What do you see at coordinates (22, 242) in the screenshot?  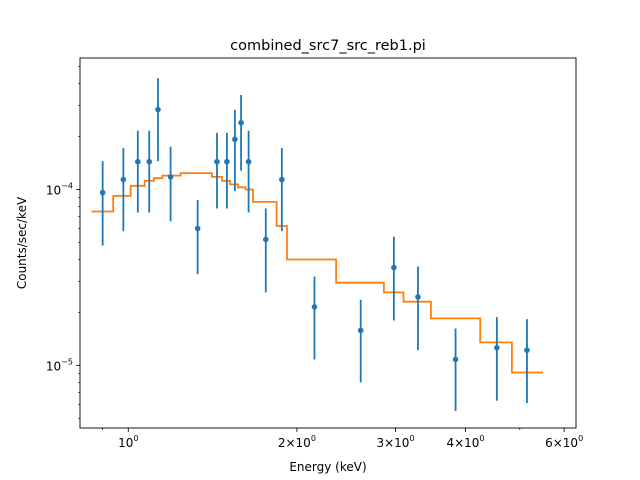 I see `y-axis-label: Counts/sec/keV` at bounding box center [22, 242].